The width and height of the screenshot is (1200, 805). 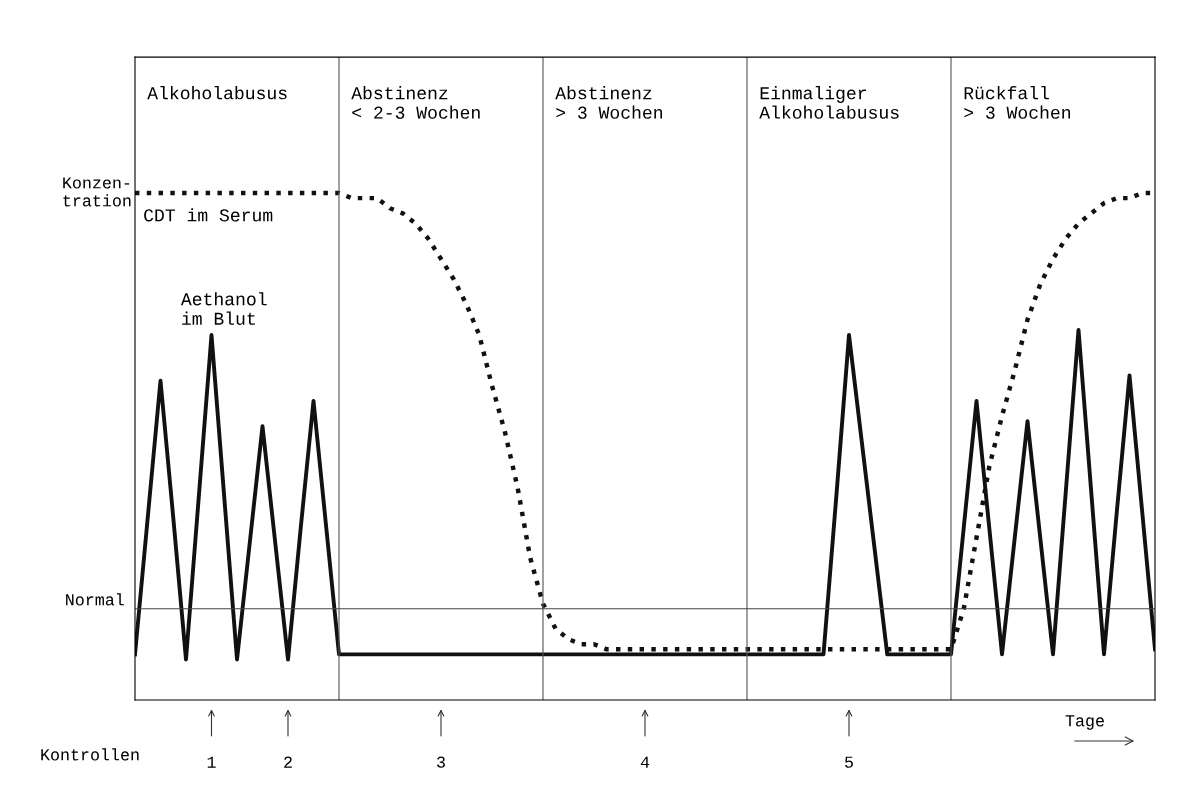 What do you see at coordinates (1084, 722) in the screenshot?
I see `x-axis-title: Tage` at bounding box center [1084, 722].